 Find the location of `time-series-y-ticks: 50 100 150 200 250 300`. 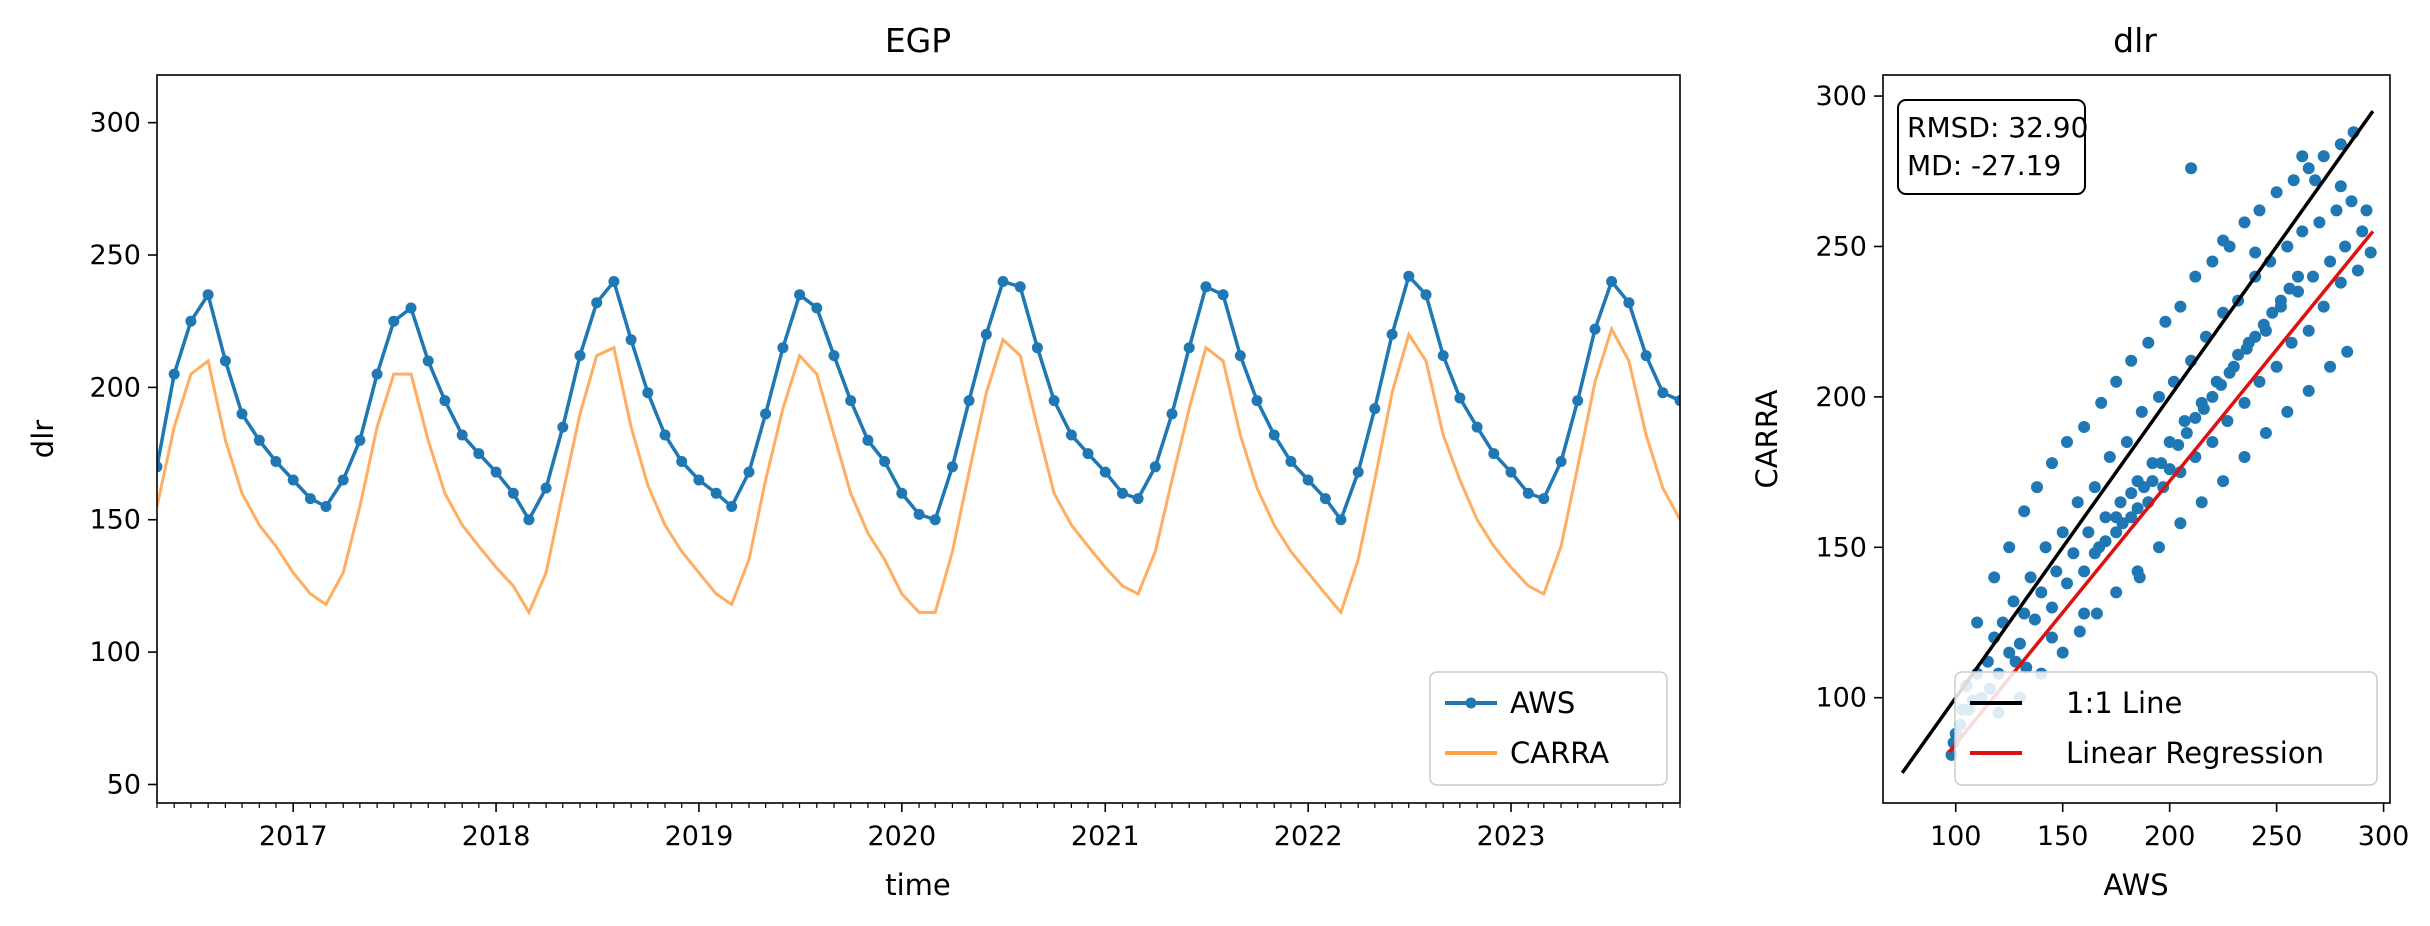

time-series-y-ticks: 50 100 150 200 250 300 is located at coordinates (123, 454).